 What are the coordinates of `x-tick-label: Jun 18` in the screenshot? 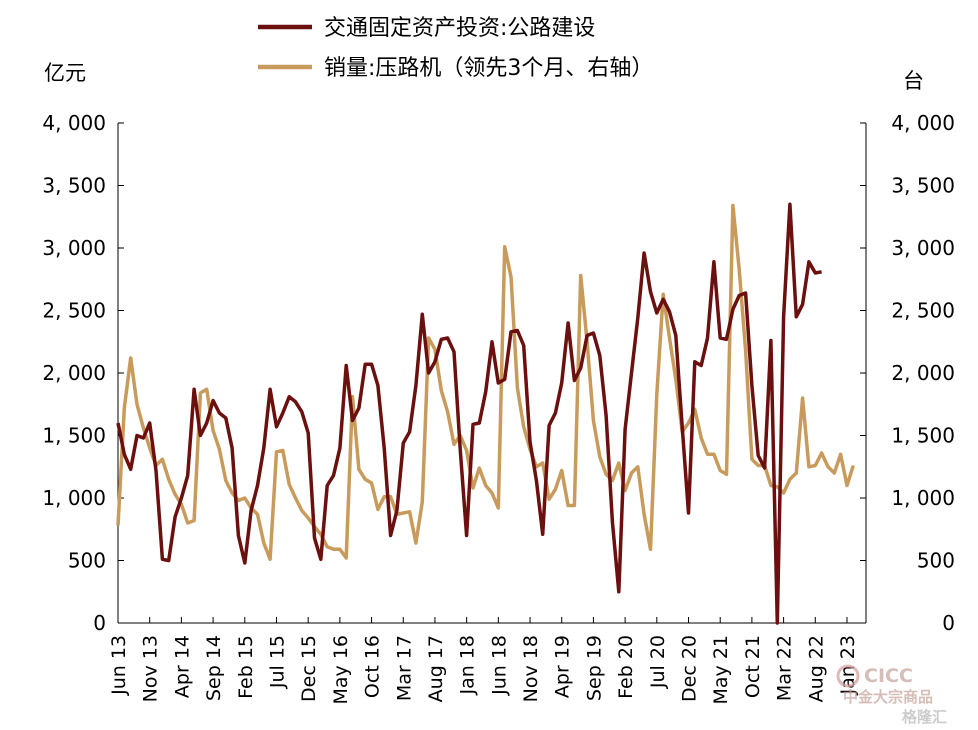 It's located at (499, 665).